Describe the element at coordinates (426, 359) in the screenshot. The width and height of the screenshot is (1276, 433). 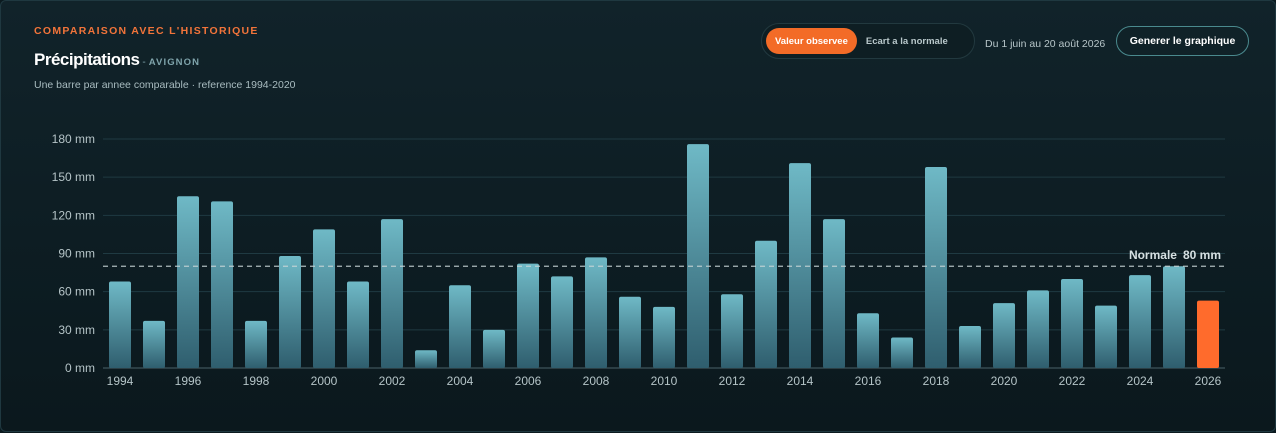
I see `bar-2003` at that location.